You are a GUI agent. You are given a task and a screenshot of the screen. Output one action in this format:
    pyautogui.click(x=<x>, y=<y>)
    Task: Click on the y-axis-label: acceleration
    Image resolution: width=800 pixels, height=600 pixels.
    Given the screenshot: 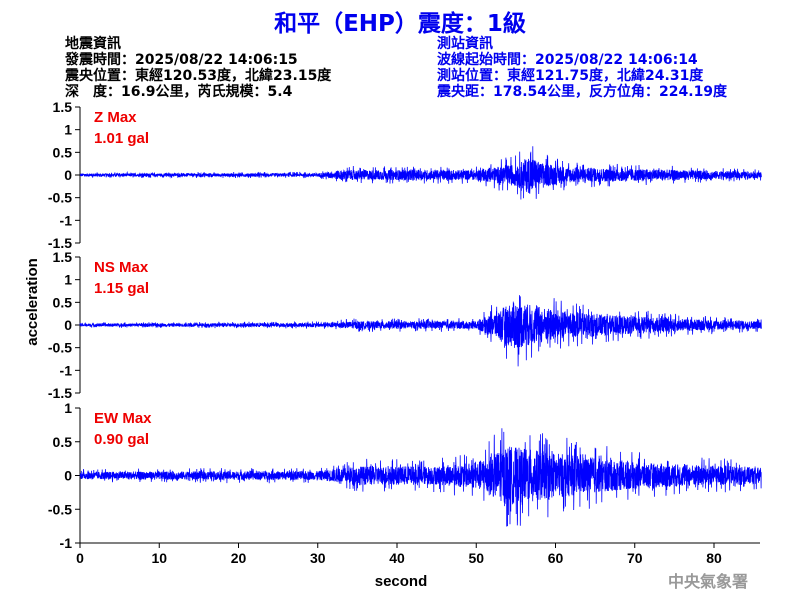 What is the action you would take?
    pyautogui.click(x=32, y=302)
    